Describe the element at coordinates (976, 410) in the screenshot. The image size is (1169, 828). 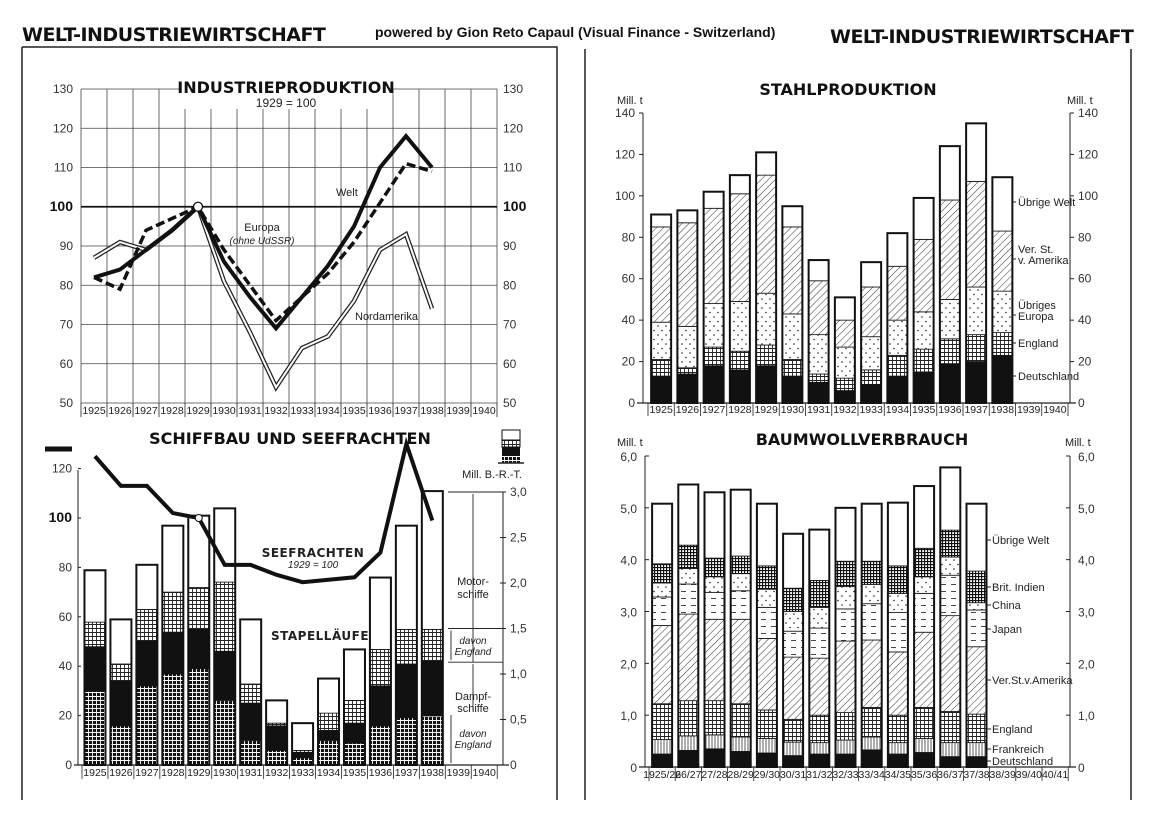
I see `x-tick-label: 1937` at that location.